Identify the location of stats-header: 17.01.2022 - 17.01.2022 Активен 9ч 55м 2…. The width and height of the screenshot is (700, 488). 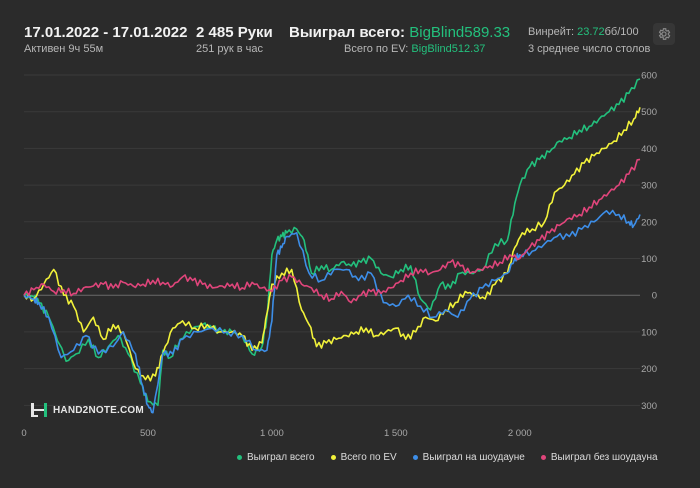
(350, 31).